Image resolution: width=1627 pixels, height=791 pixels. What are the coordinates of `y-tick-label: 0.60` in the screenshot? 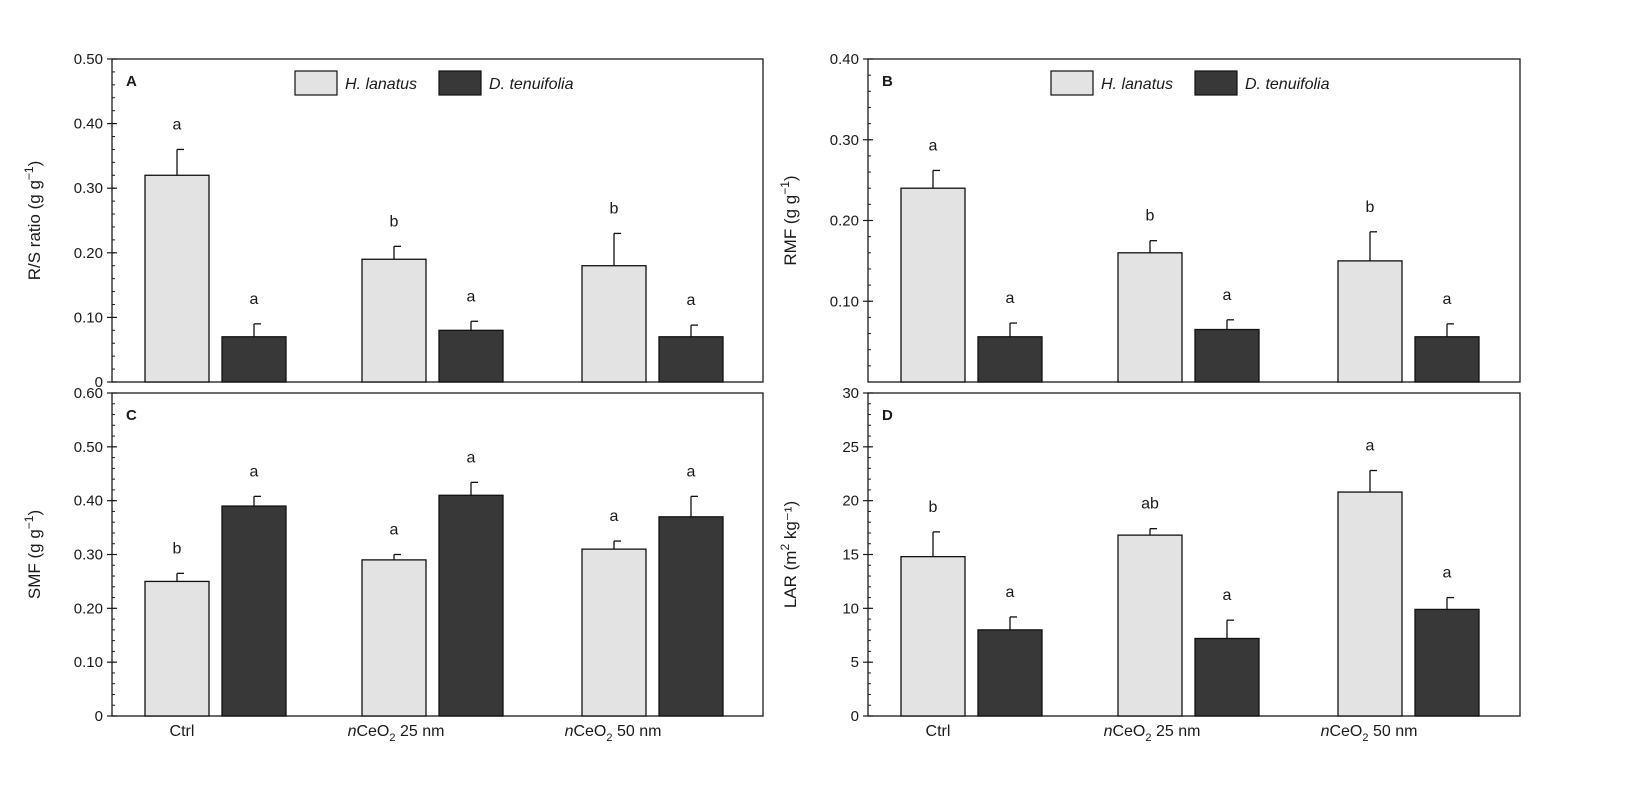 It's located at (88, 393).